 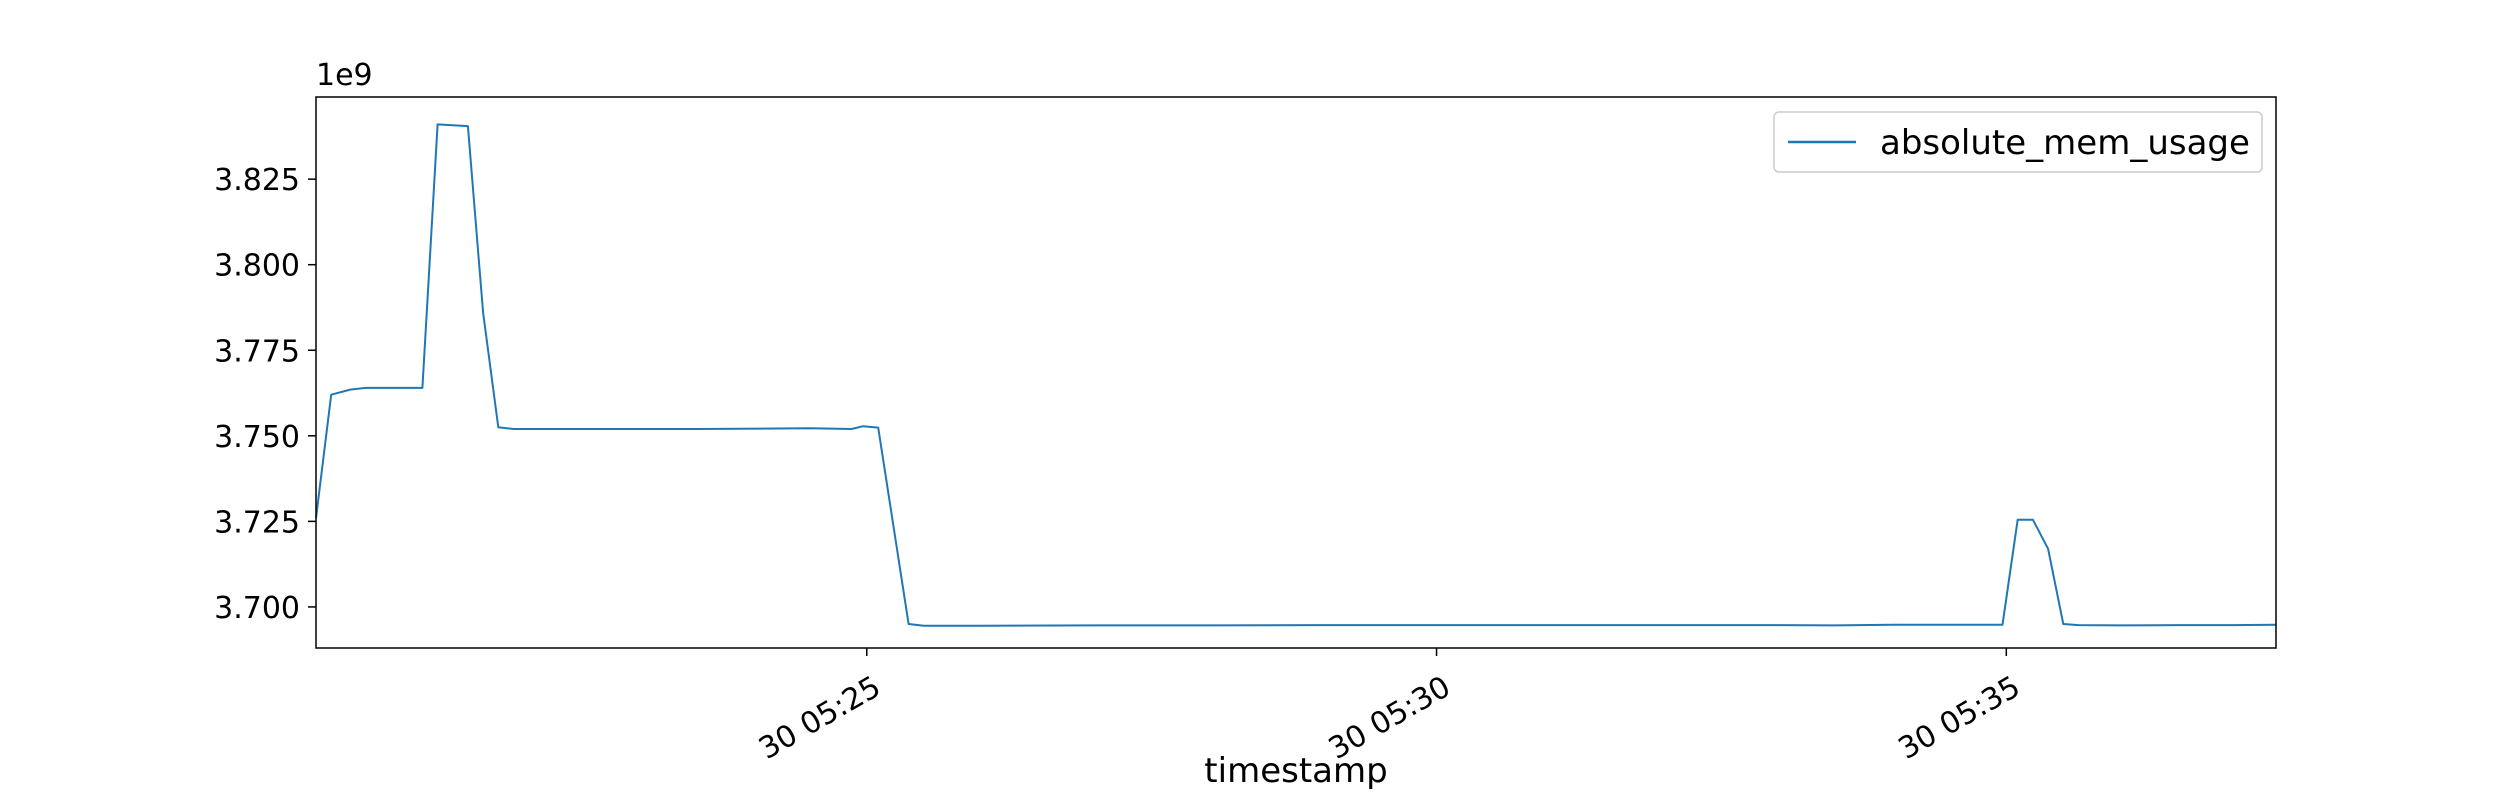 What do you see at coordinates (344, 75) in the screenshot?
I see `y-axis-offset-label: 1e9` at bounding box center [344, 75].